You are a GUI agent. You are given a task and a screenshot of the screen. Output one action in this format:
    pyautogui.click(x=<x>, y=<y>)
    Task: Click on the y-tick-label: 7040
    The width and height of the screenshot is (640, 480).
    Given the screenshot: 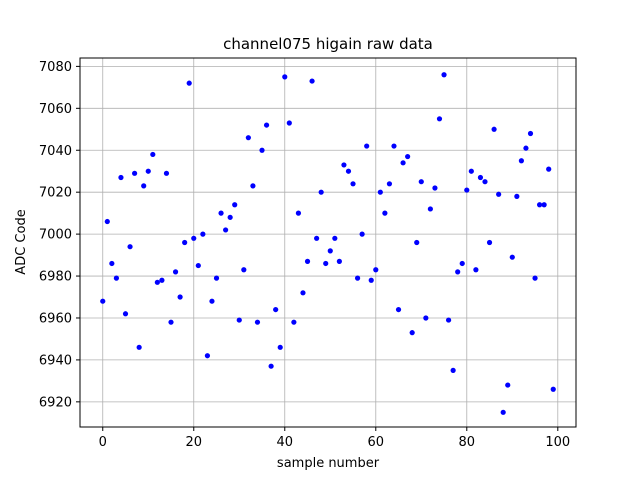 What is the action you would take?
    pyautogui.click(x=55, y=151)
    